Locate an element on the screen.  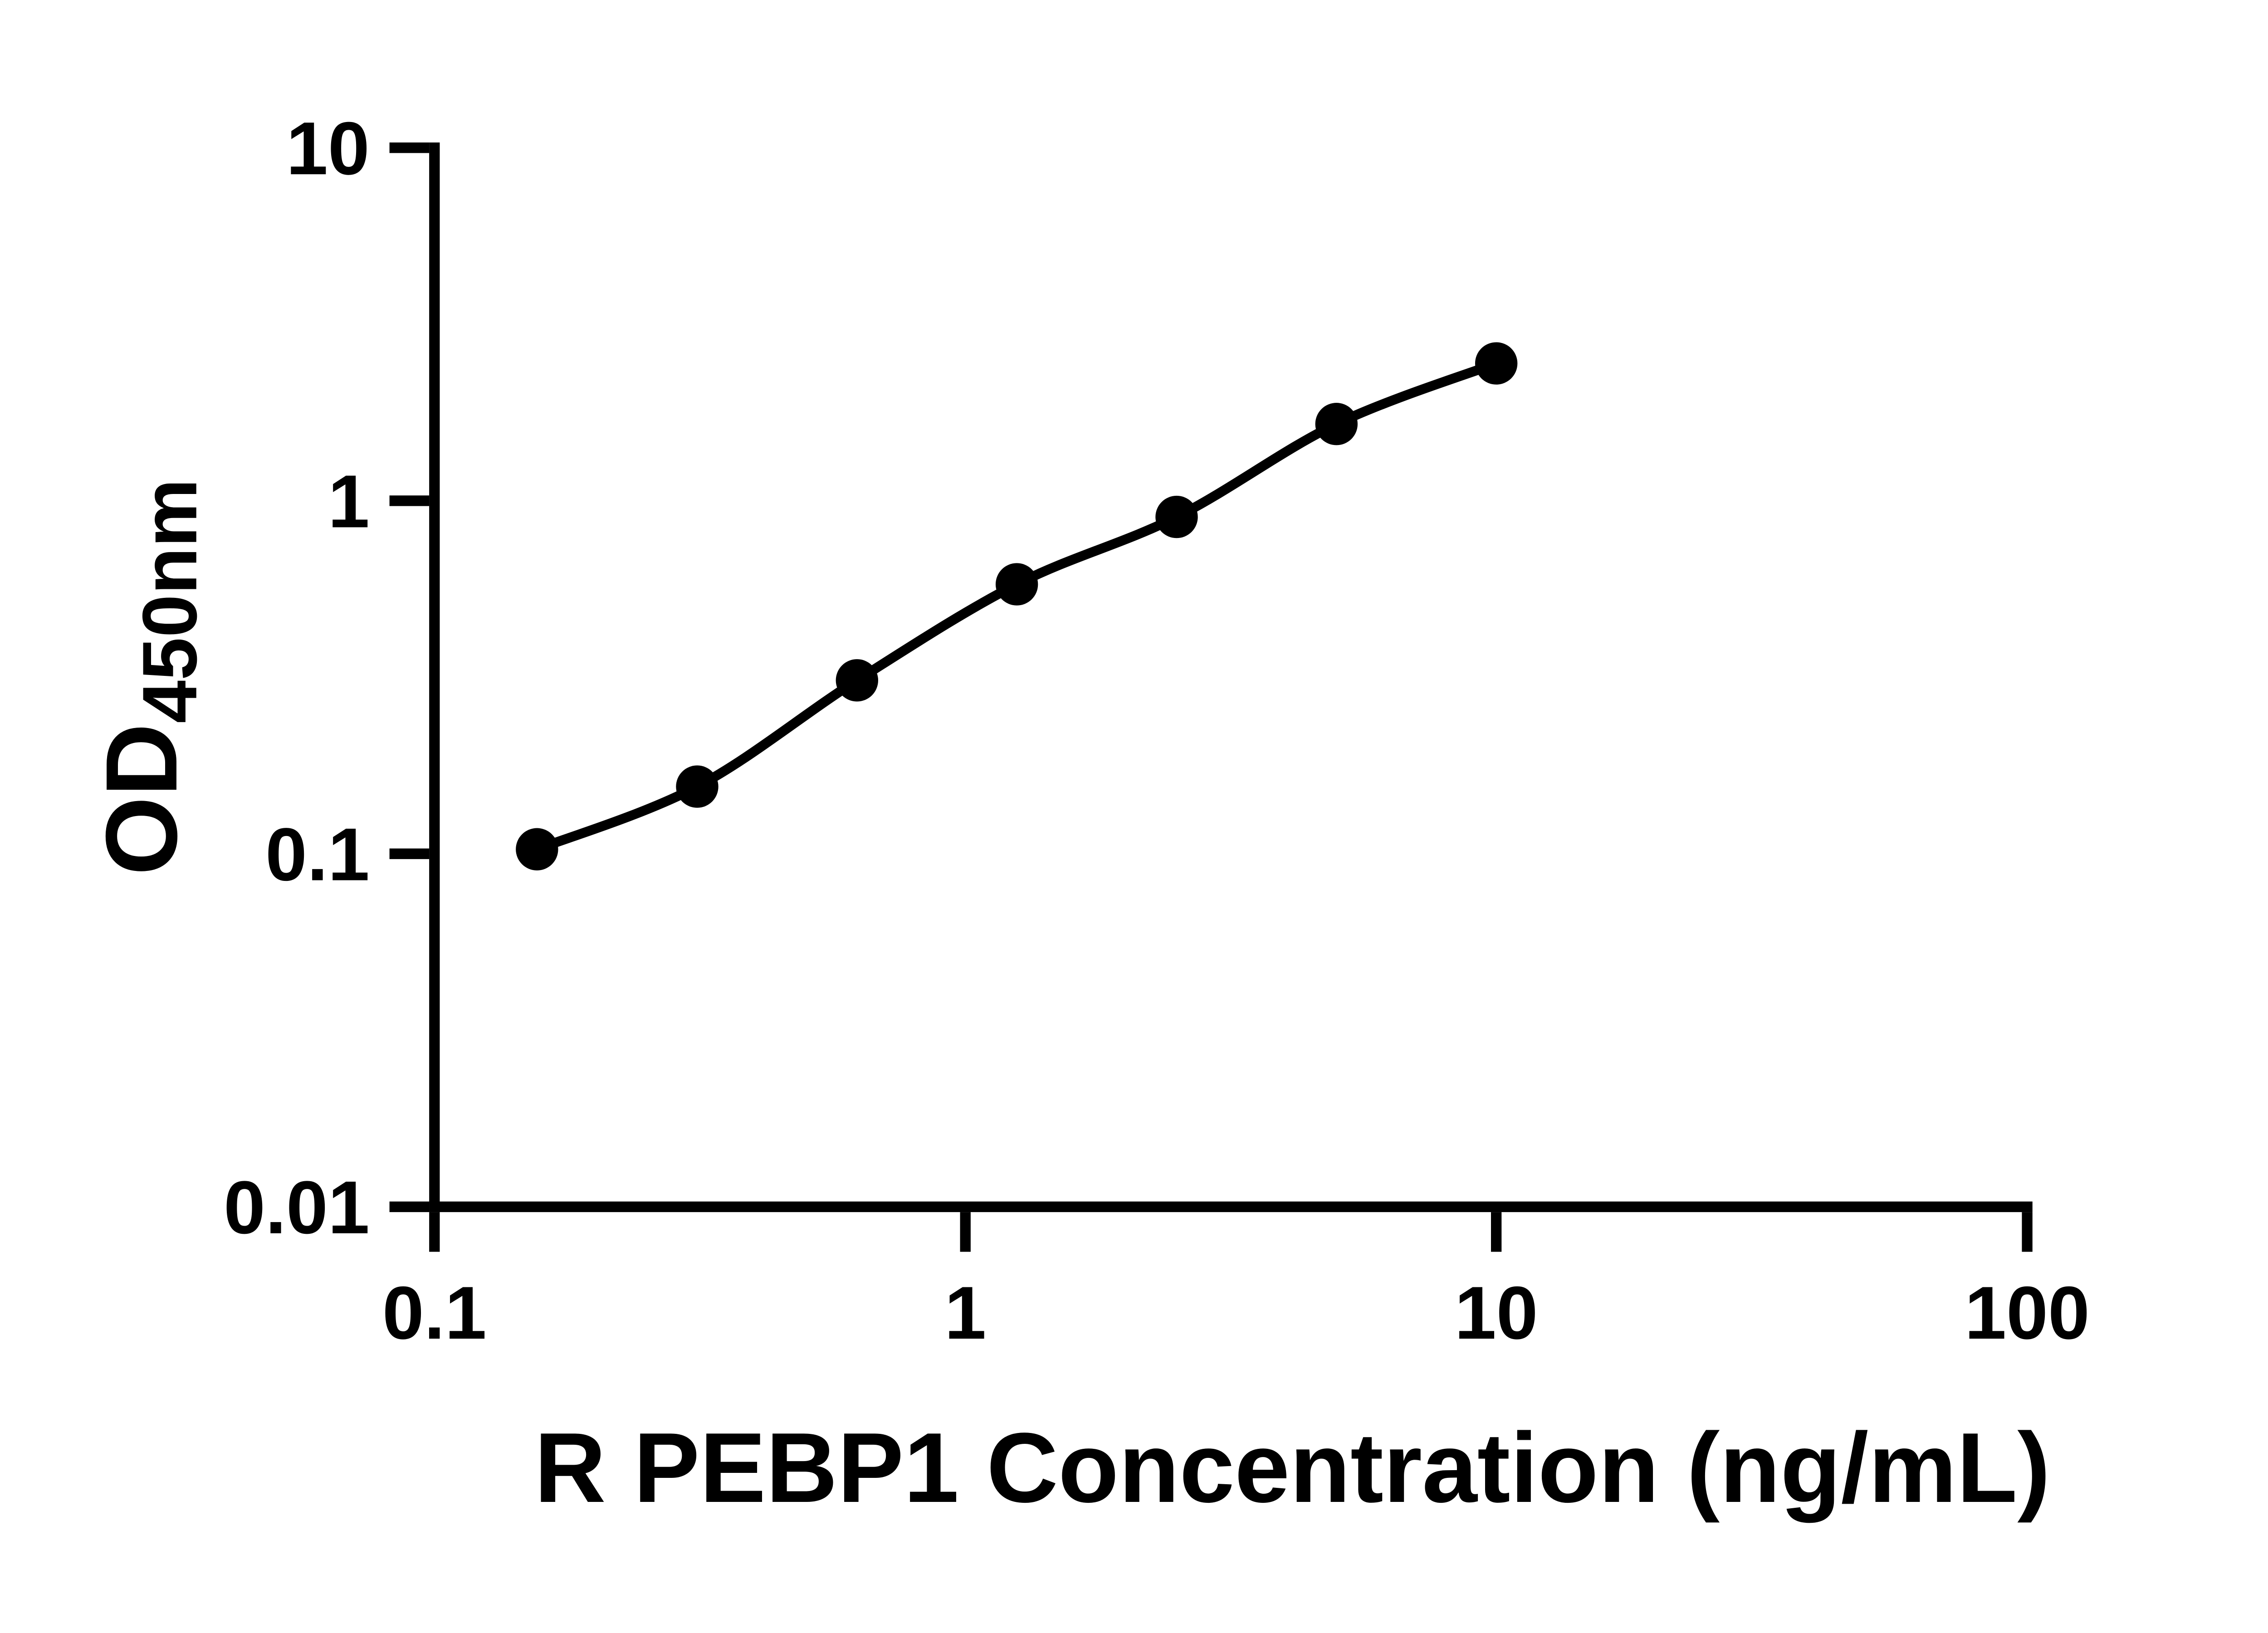
y-tick-label: 0.1 is located at coordinates (318, 855).